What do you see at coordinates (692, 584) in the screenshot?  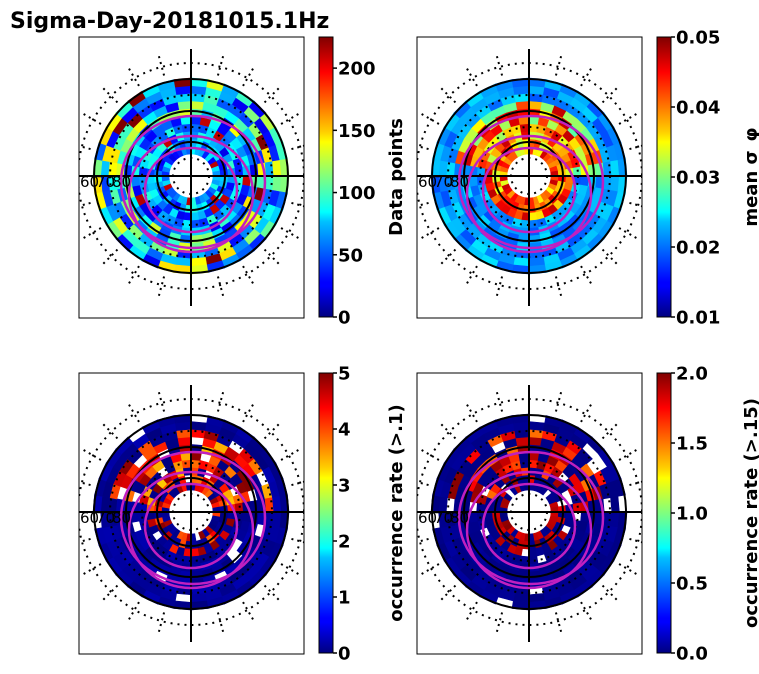 I see `colorbar-tick-label: 0.5` at bounding box center [692, 584].